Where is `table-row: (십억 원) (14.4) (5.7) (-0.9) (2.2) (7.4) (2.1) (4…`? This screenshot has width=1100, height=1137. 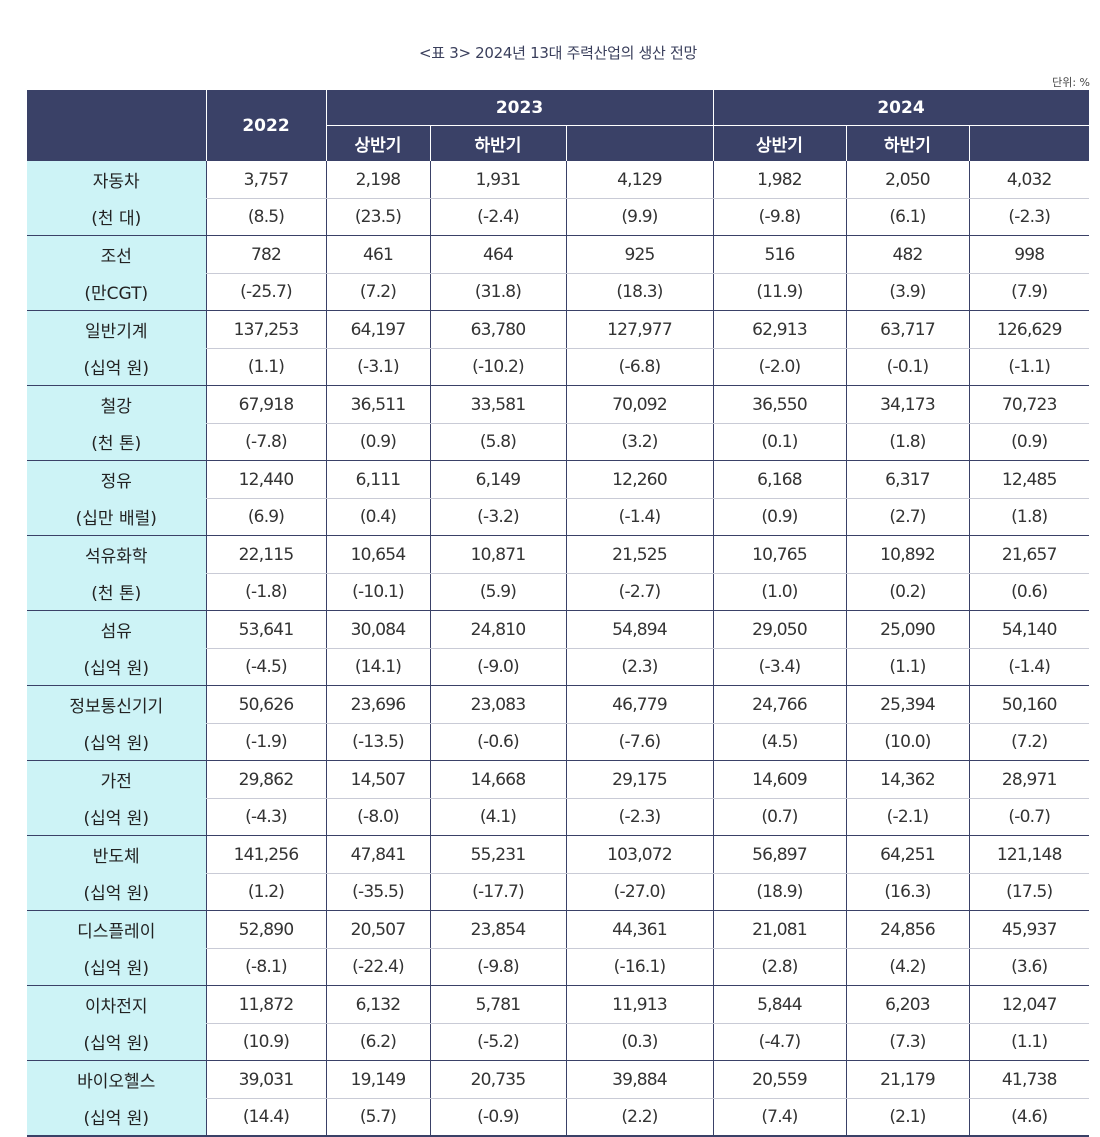 table-row: (십억 원) (14.4) (5.7) (-0.9) (2.2) (7.4) (2.1) (4… is located at coordinates (558, 1117).